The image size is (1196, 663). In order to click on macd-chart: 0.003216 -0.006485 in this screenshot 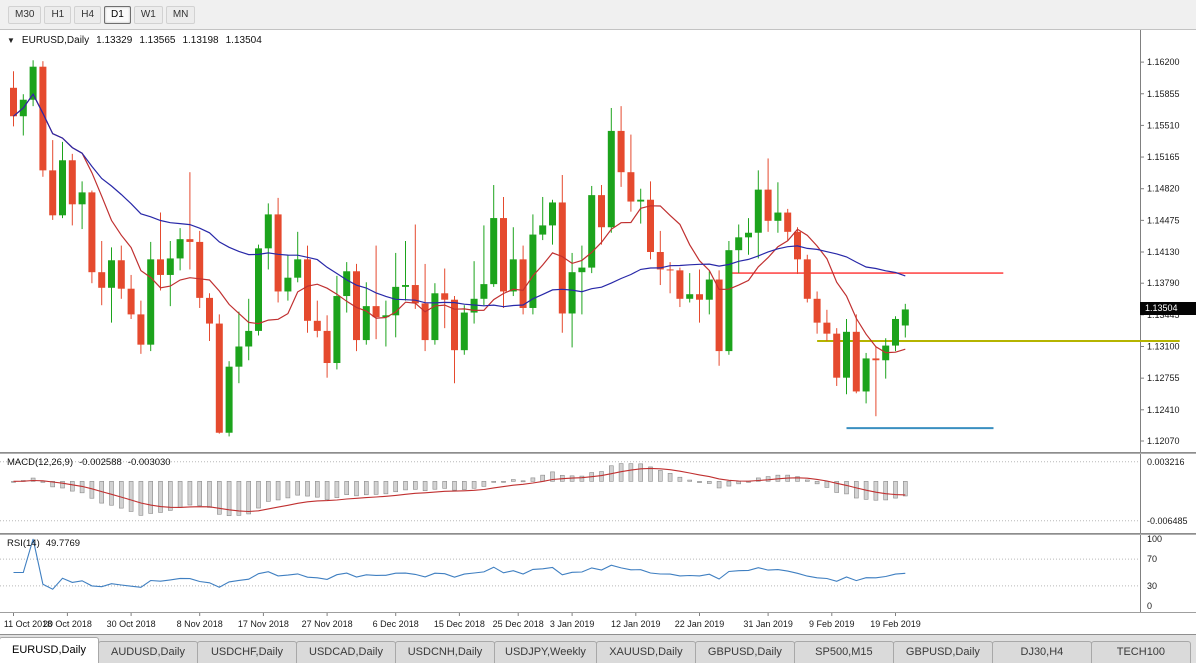, I will do `click(594, 493)`.